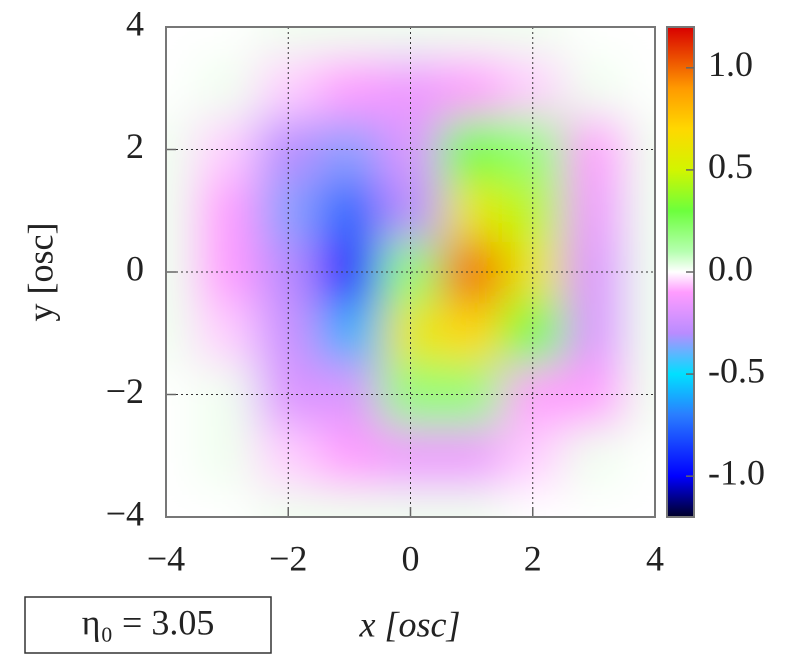 This screenshot has height=665, width=803. I want to click on x-tick-label: −2, so click(288, 558).